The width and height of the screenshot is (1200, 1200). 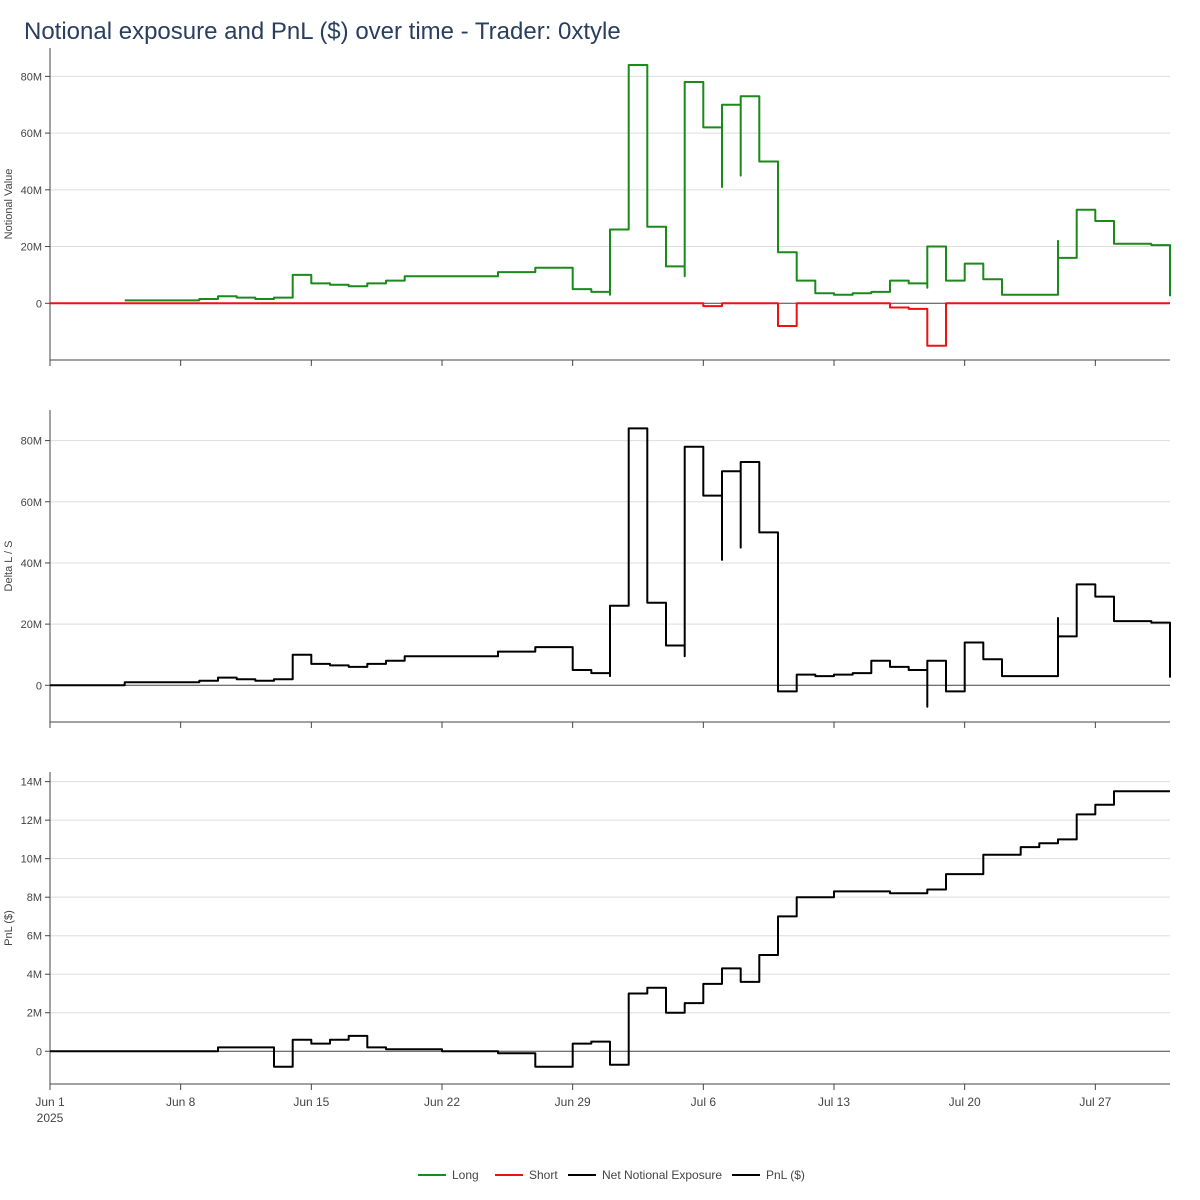 What do you see at coordinates (34, 1014) in the screenshot?
I see `y-tick-label: 2M` at bounding box center [34, 1014].